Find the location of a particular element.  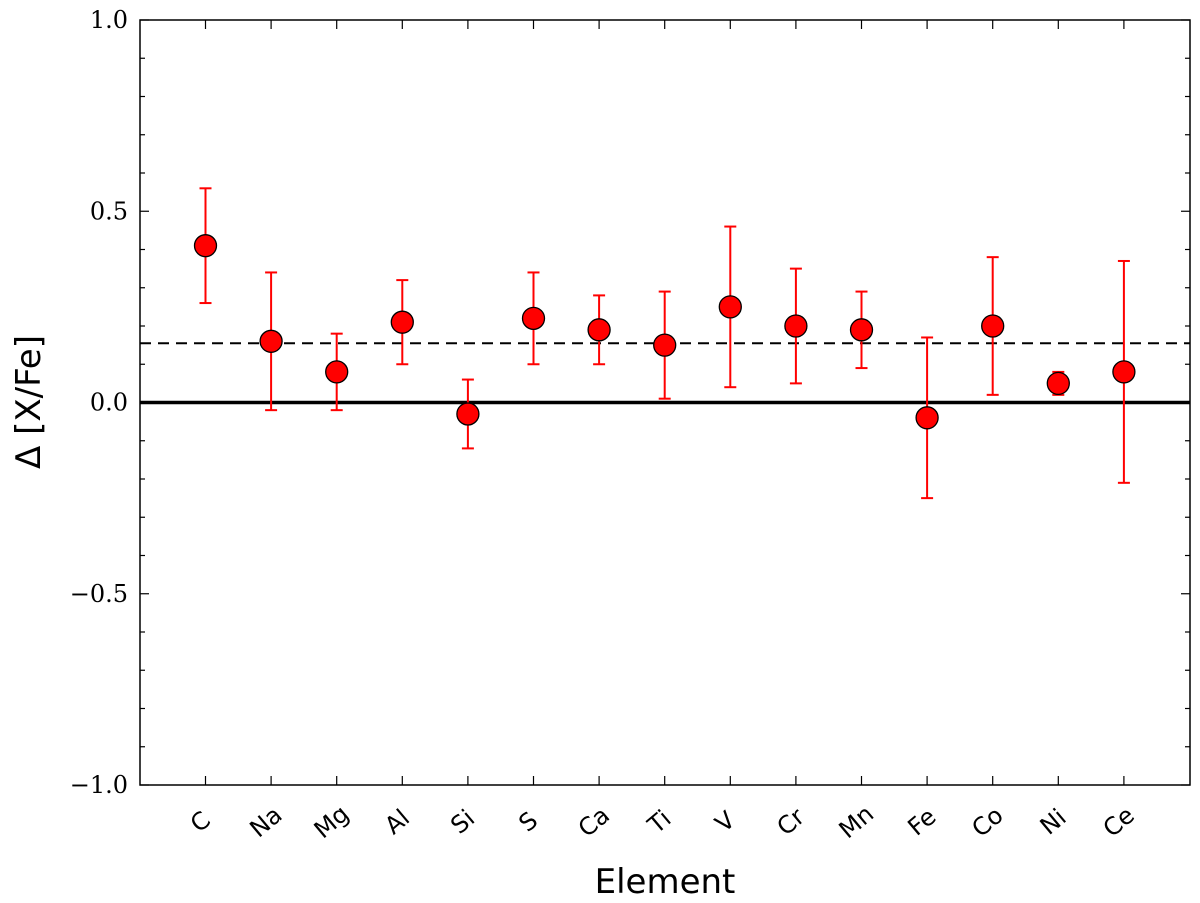

y-tick-labels: −1.0 −0.5 0.0 0.5 1.0 is located at coordinates (99, 402).